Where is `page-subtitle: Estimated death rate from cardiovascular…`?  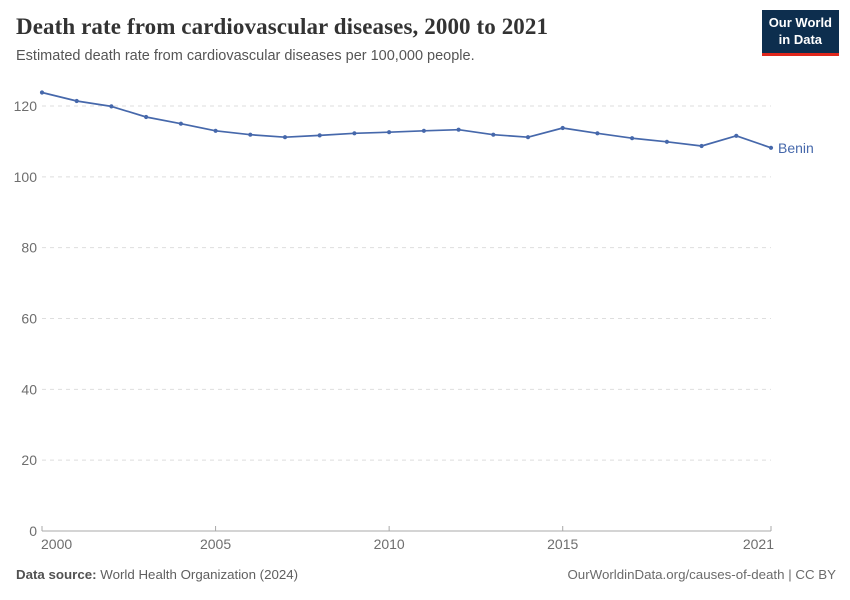 page-subtitle: Estimated death rate from cardiovascular… is located at coordinates (245, 55).